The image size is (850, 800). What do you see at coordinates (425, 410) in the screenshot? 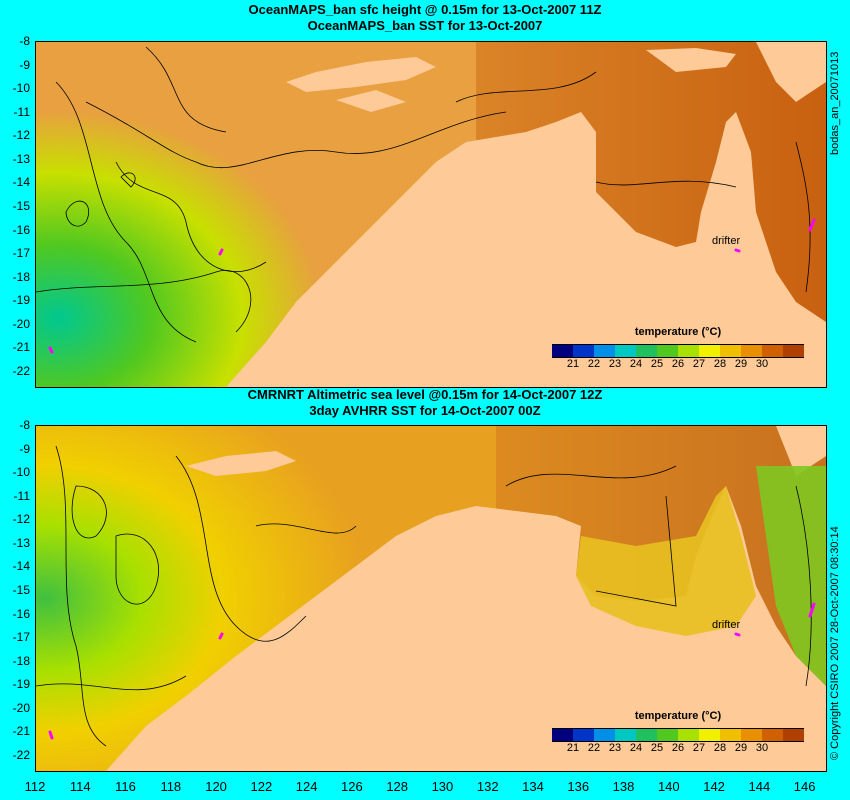
I see `bottom-title-line2: 3day AVHRR SST for 14-Oct-2007 00Z` at bounding box center [425, 410].